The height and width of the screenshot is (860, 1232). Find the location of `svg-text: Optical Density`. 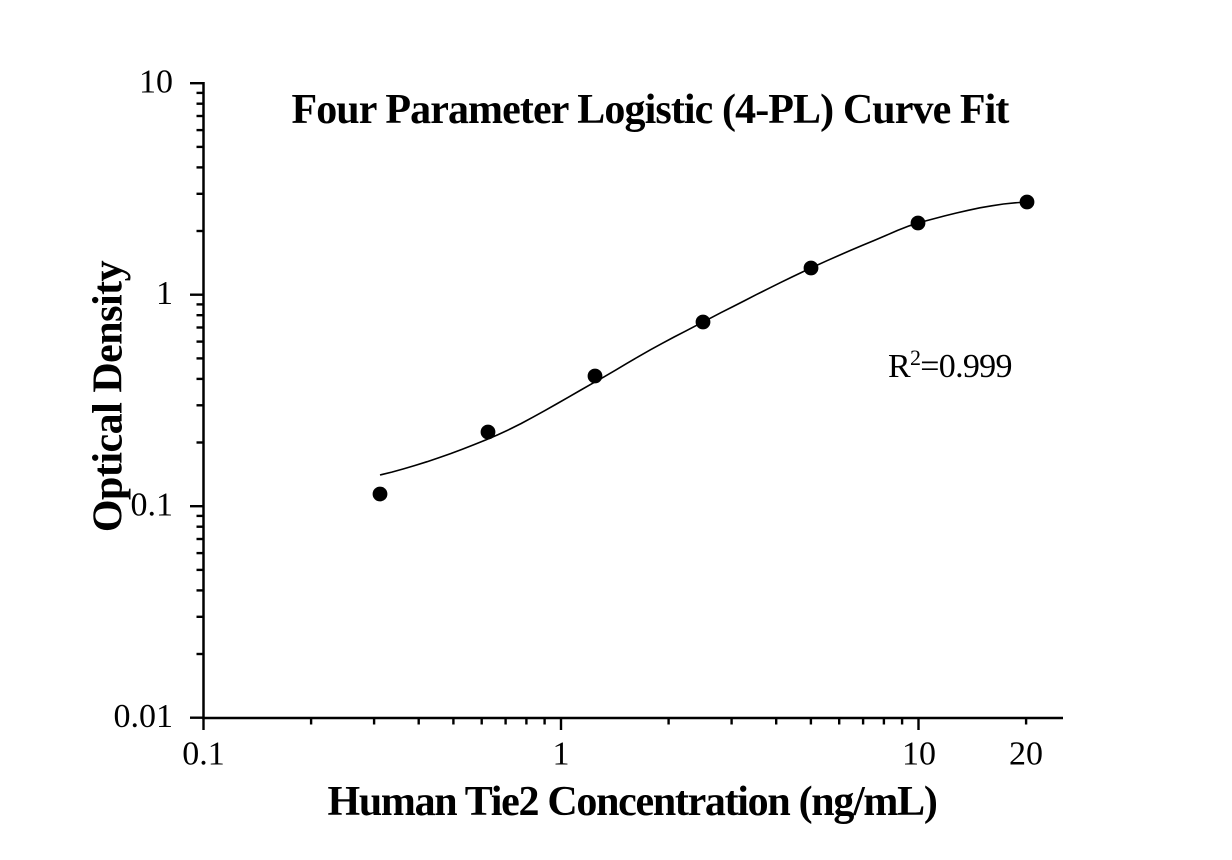

svg-text: Optical Density is located at coordinates (109, 396).